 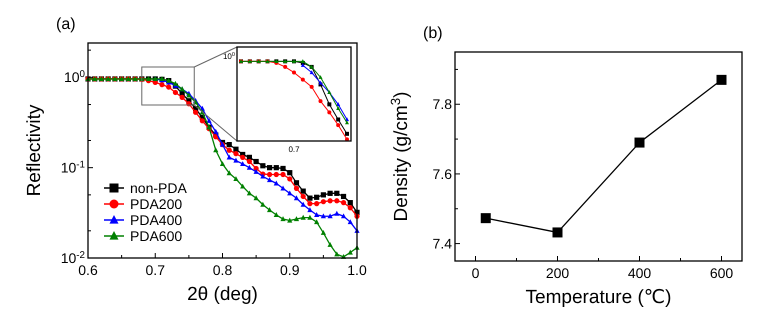 What do you see at coordinates (156, 220) in the screenshot?
I see `legend-label: PDA400` at bounding box center [156, 220].